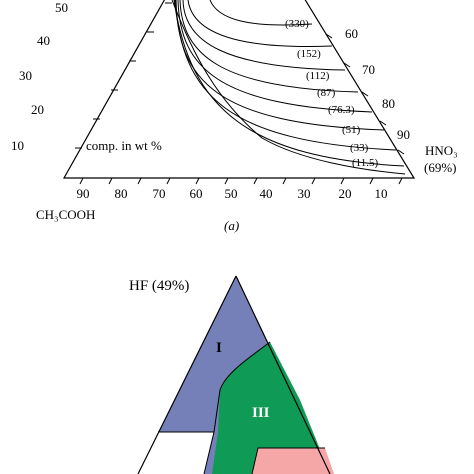  I want to click on contour-label: (33), so click(359, 148).